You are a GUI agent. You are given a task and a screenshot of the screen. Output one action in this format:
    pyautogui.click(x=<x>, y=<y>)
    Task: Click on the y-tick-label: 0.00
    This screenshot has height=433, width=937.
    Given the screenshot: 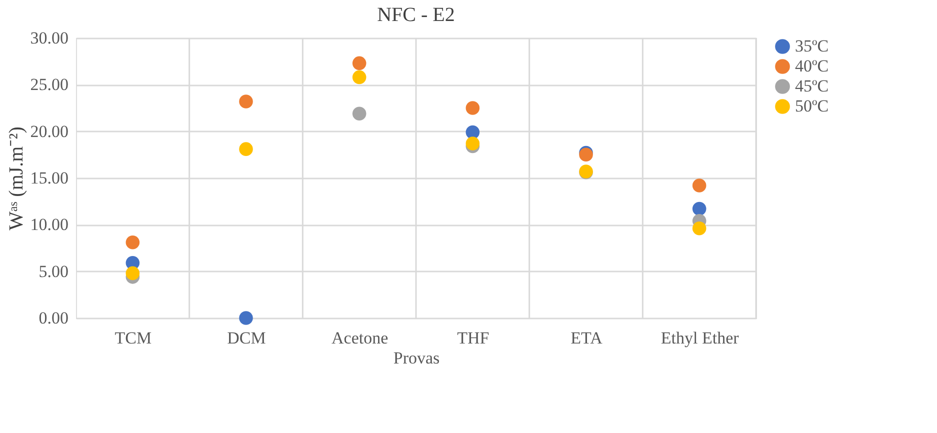 What is the action you would take?
    pyautogui.click(x=53, y=318)
    